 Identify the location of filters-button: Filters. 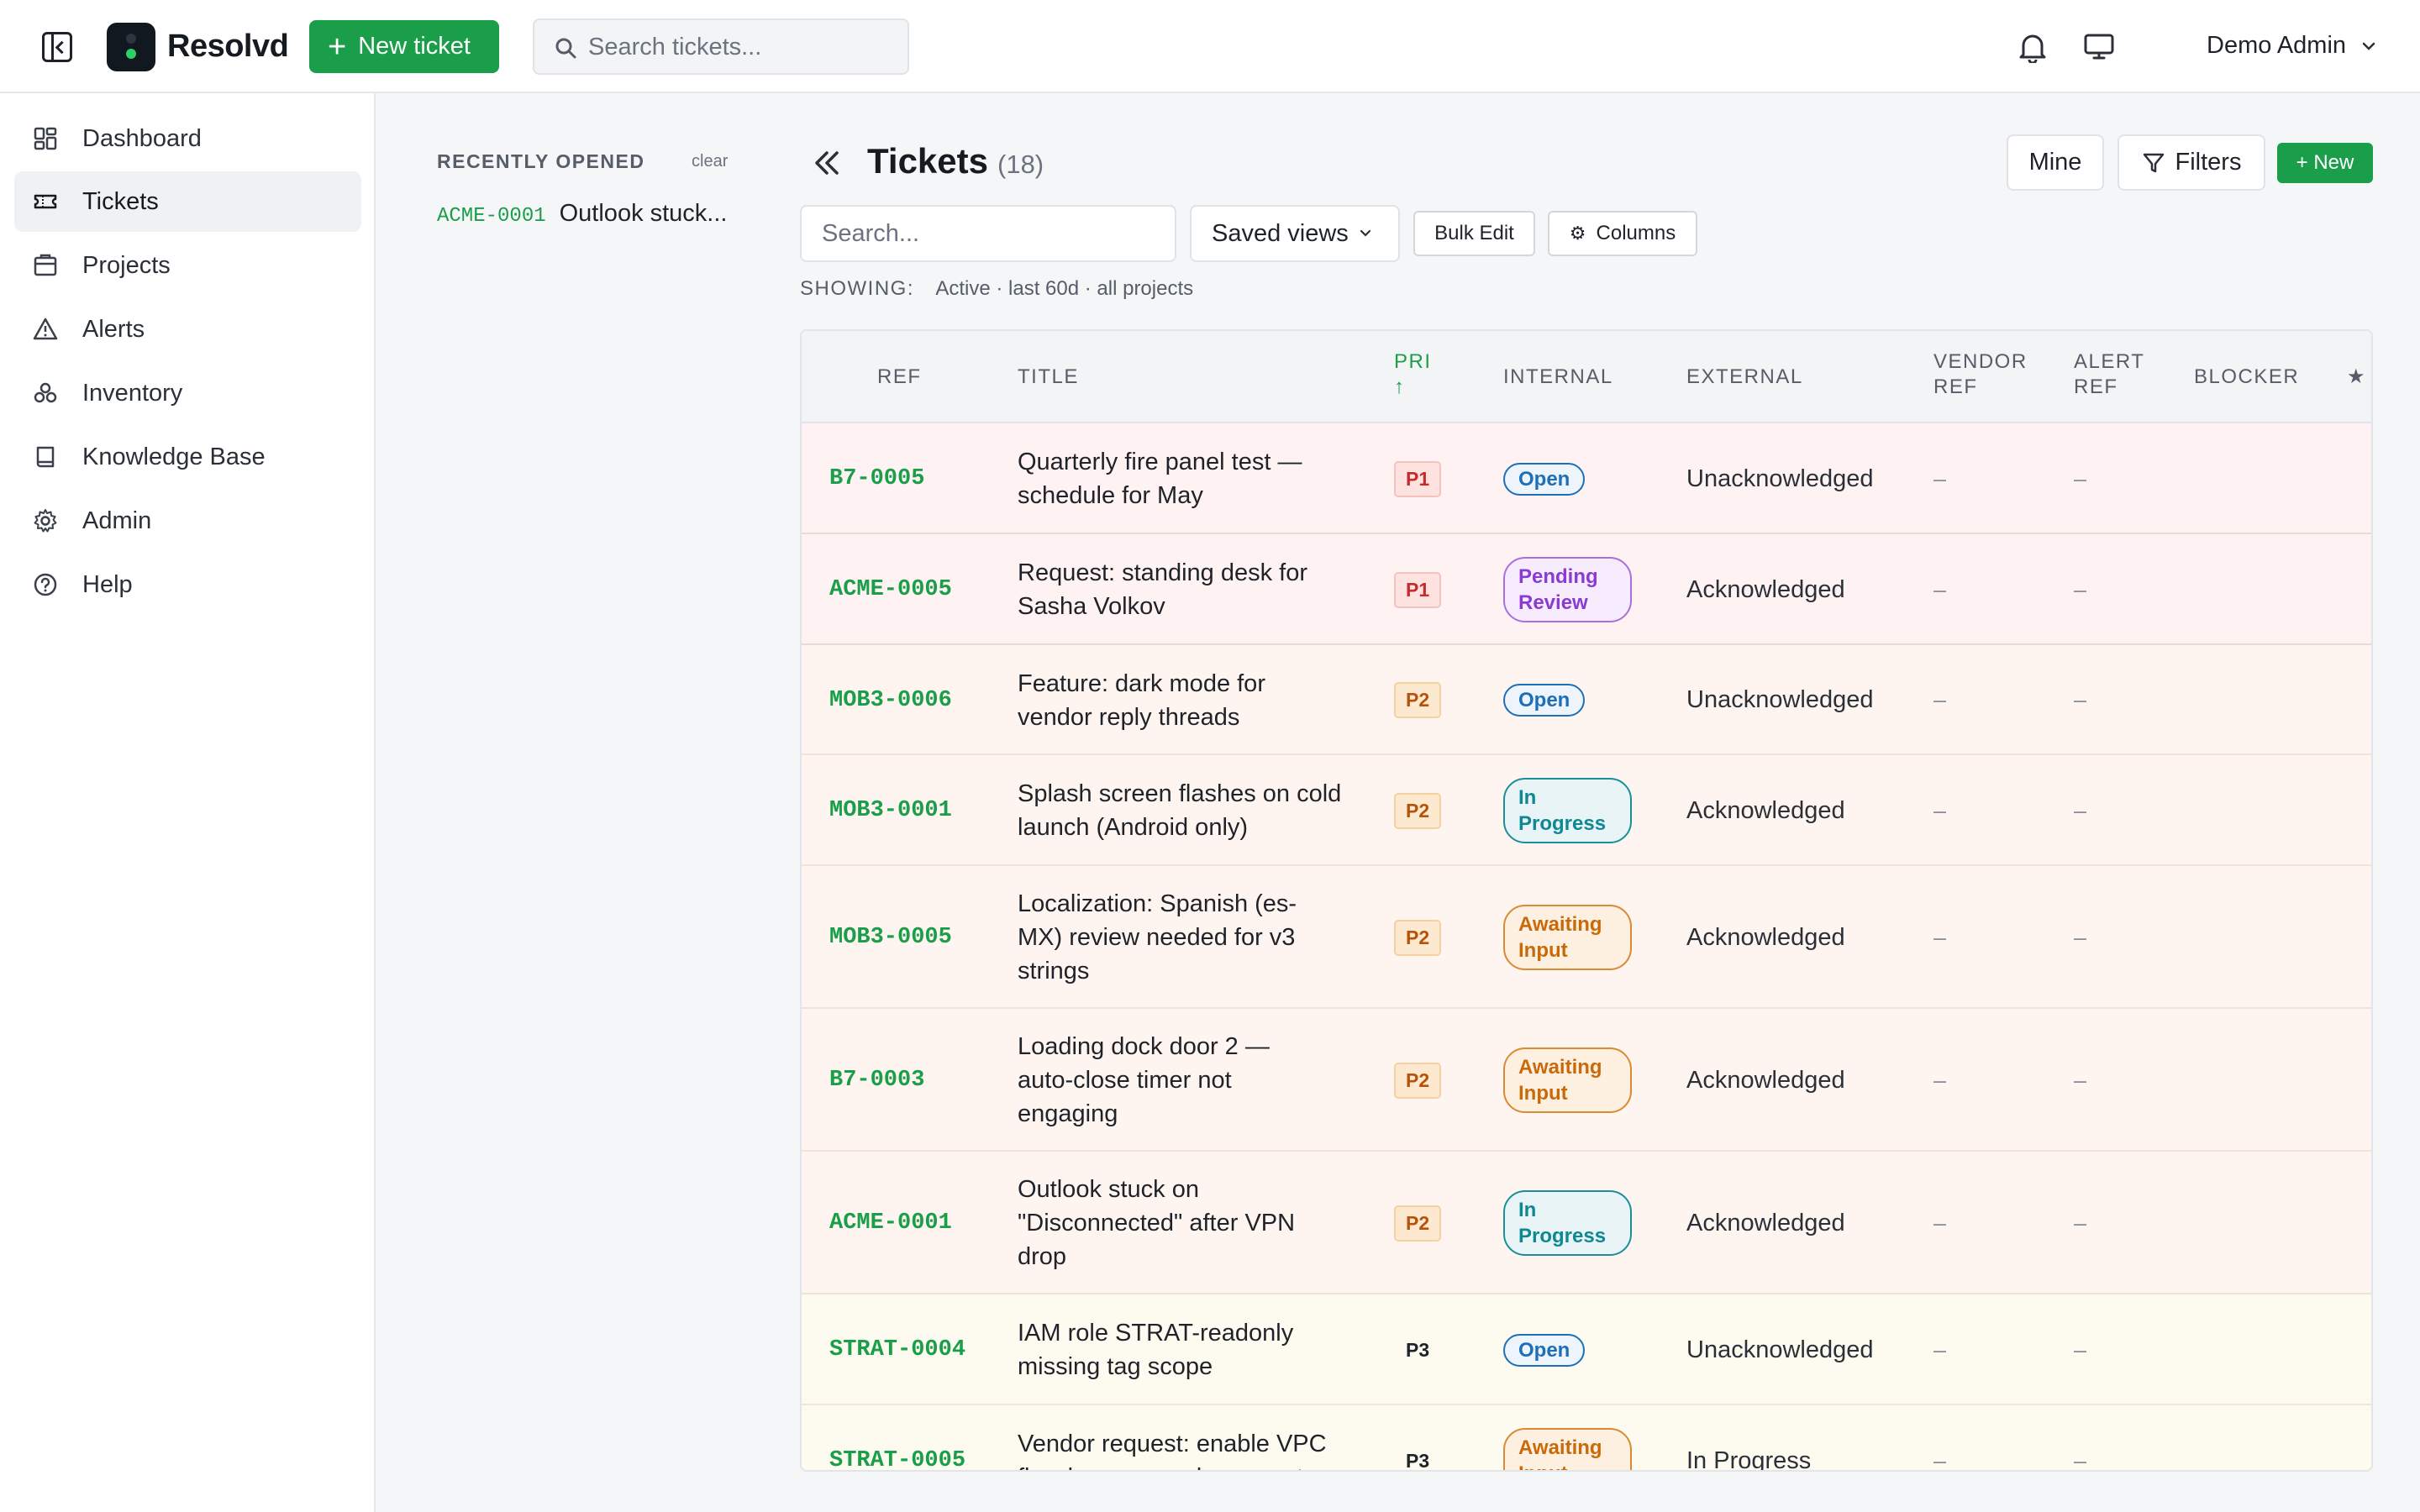
(2191, 162).